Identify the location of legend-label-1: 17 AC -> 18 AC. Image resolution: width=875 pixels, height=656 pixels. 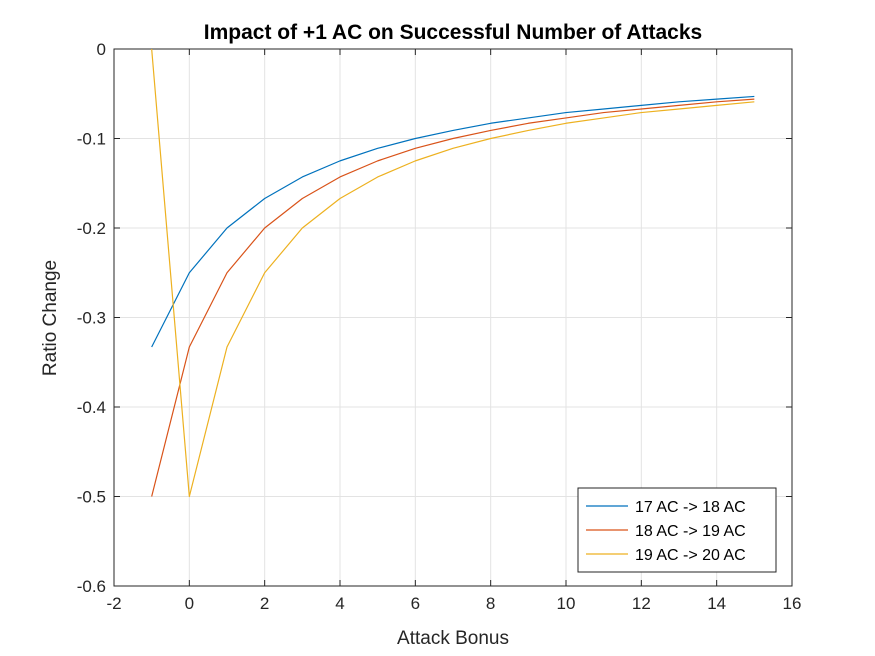
(690, 507).